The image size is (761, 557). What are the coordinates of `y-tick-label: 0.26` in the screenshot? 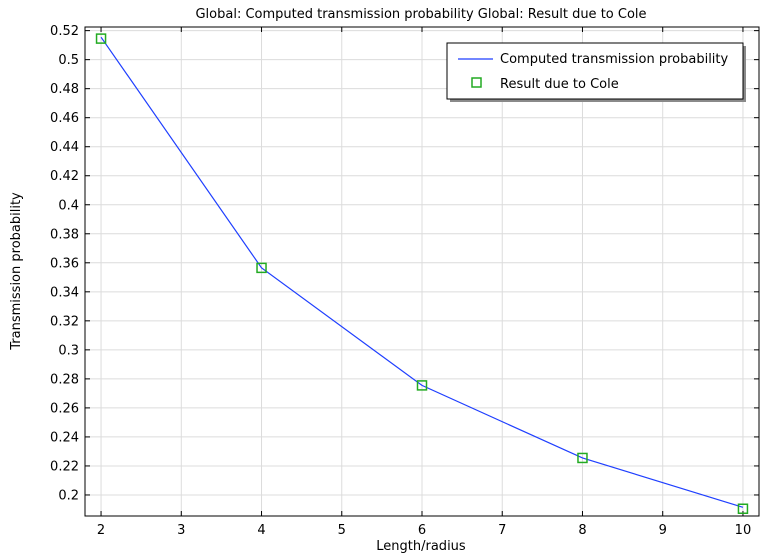 It's located at (64, 408).